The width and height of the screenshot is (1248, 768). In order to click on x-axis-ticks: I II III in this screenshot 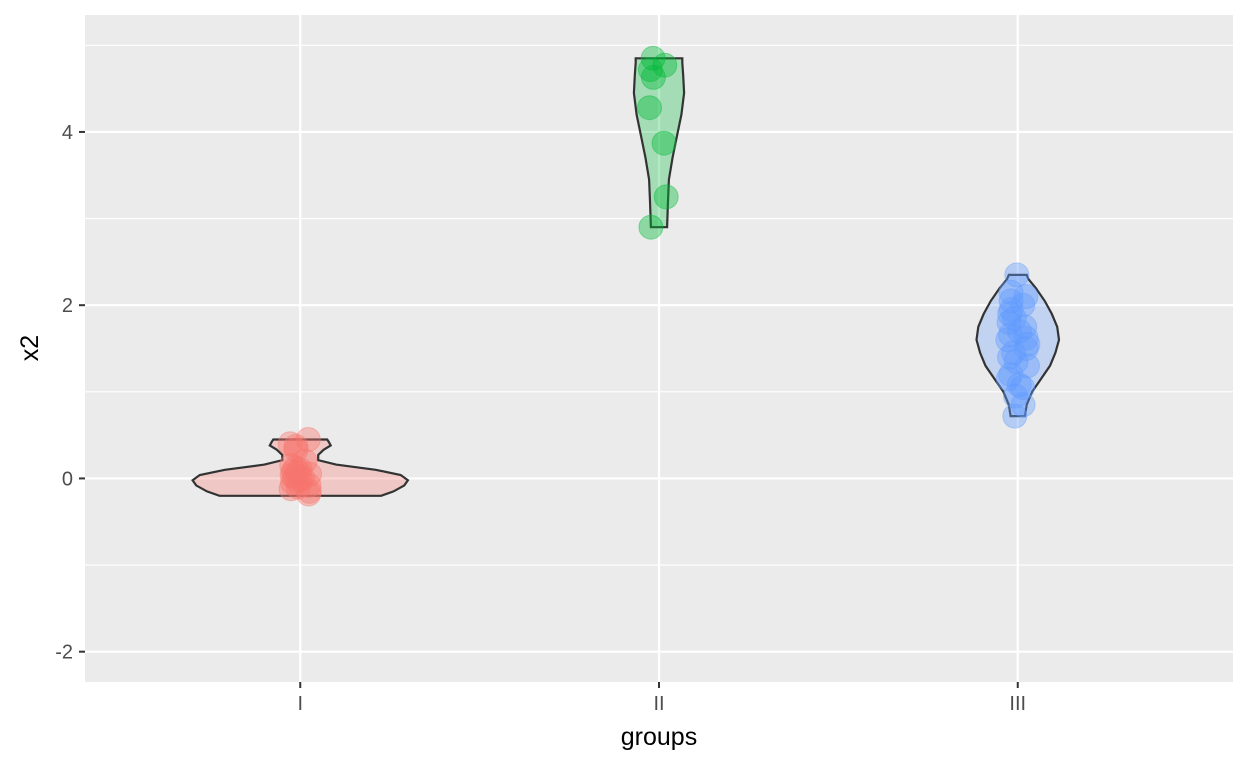, I will do `click(661, 698)`.